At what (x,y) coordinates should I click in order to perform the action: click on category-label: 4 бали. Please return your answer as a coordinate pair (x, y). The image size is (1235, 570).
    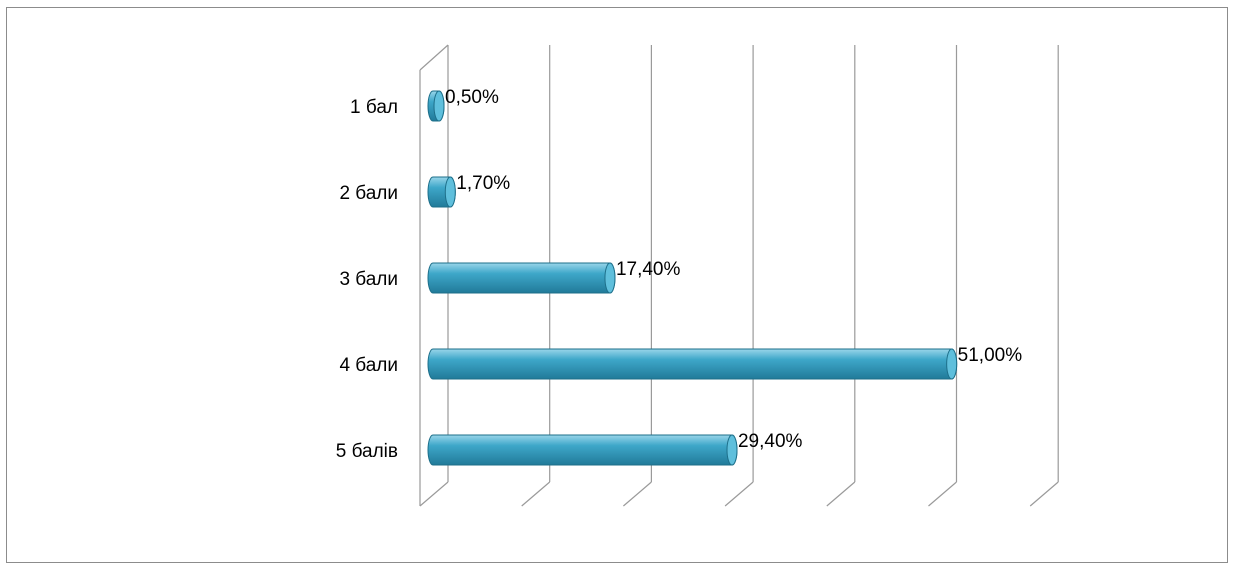
    Looking at the image, I should click on (368, 365).